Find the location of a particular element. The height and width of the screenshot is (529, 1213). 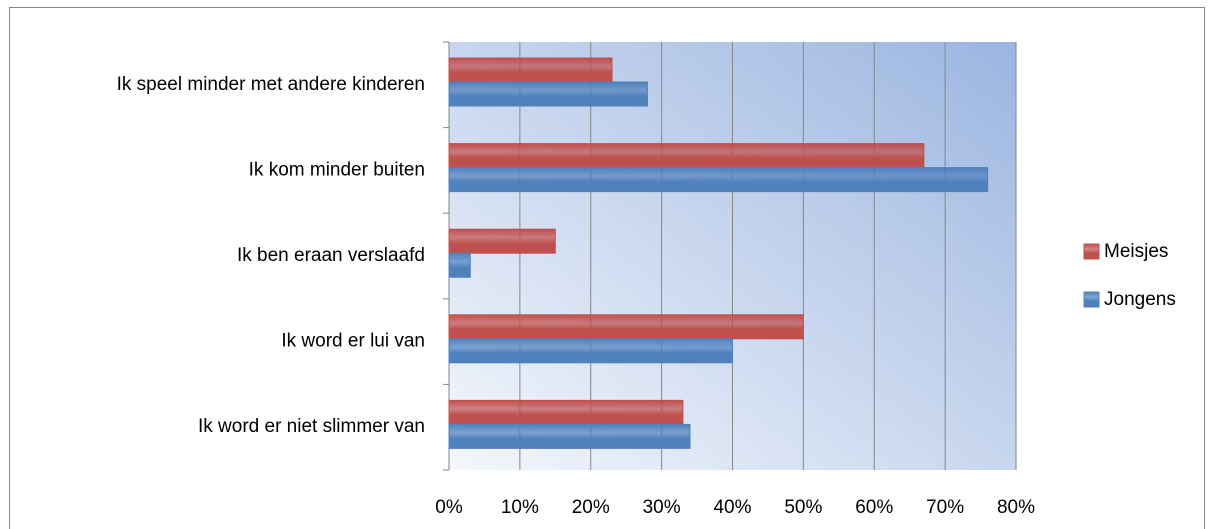

x-tick-label: 40% is located at coordinates (732, 507).